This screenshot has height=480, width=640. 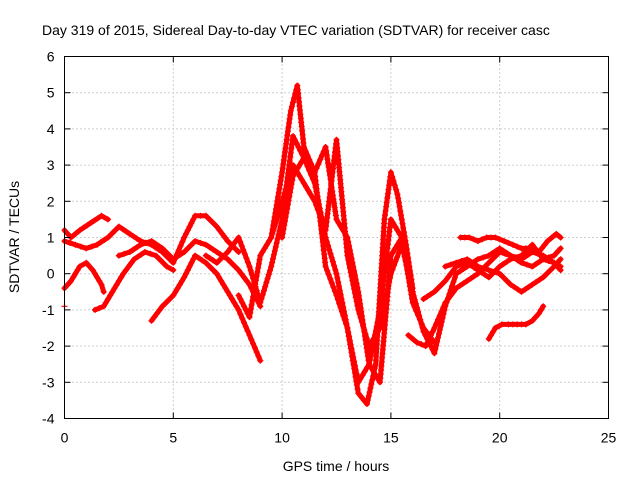 I want to click on y-tick-label: 5, so click(x=51, y=93).